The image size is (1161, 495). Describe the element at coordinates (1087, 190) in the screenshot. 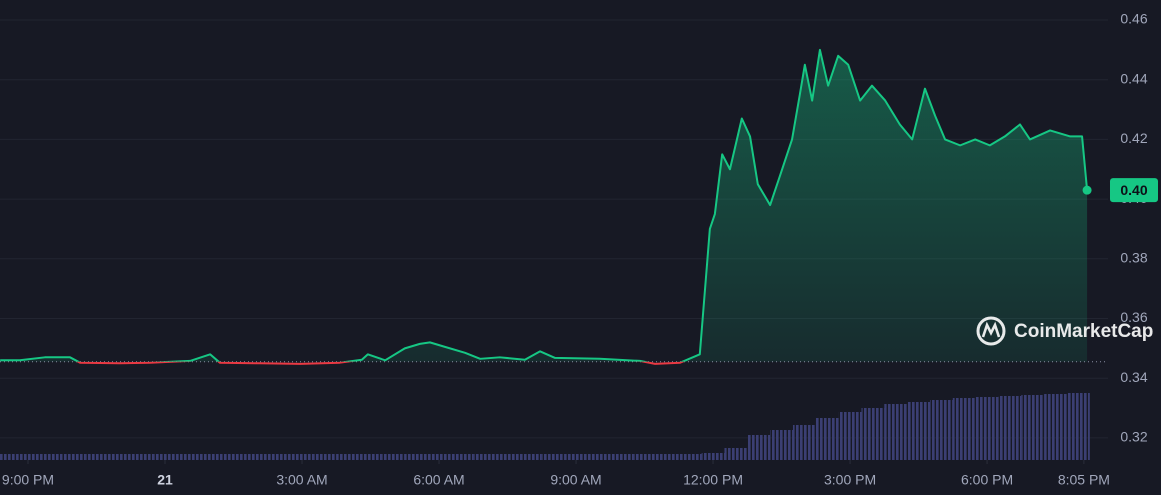

I see `last-price-dot` at that location.